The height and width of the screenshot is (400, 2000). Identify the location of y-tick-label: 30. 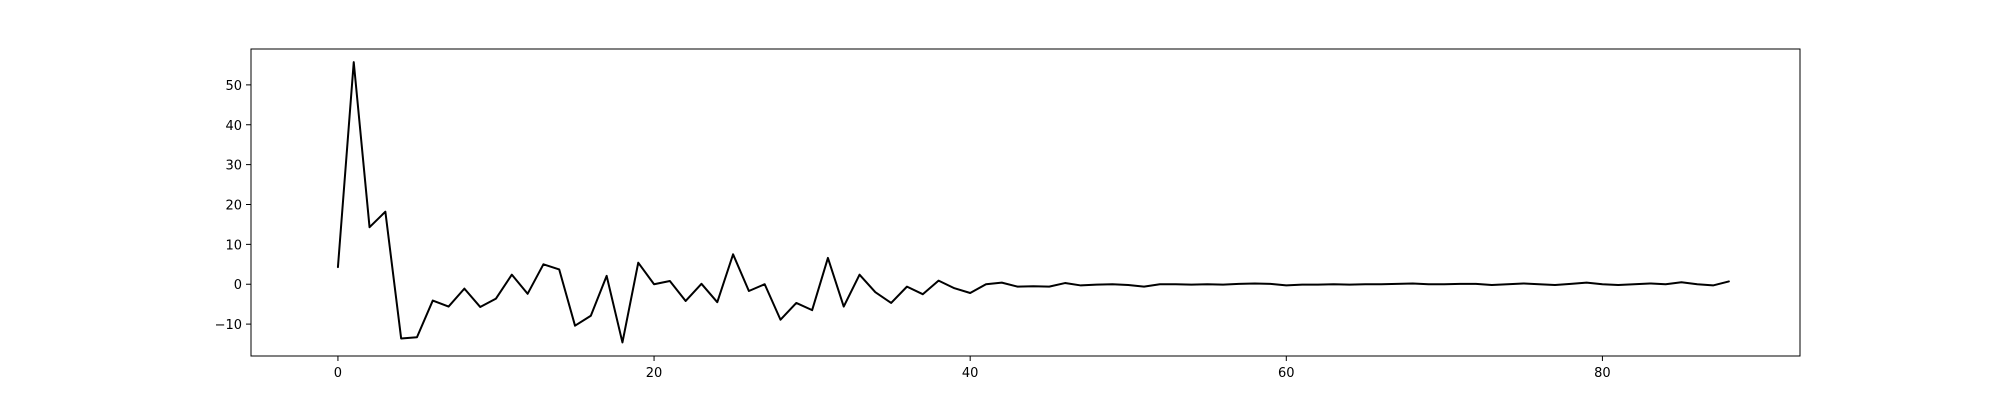
(233, 166).